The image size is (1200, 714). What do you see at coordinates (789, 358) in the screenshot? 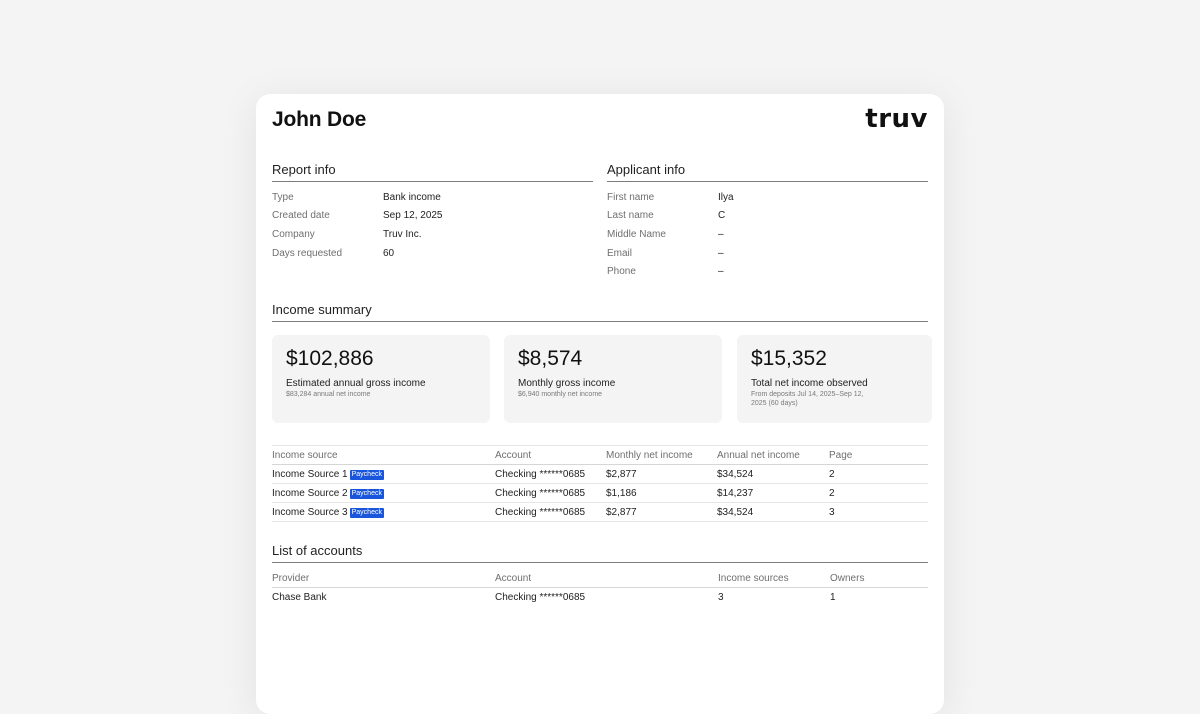
I see `tile-amount: $15,352` at bounding box center [789, 358].